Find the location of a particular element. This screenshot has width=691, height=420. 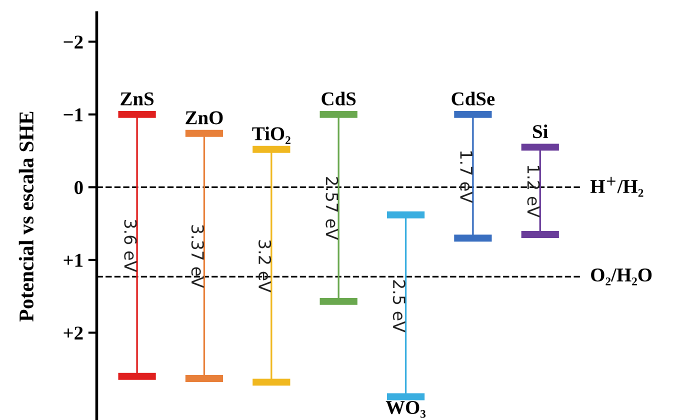

y-tick-label: 0 is located at coordinates (78, 187).